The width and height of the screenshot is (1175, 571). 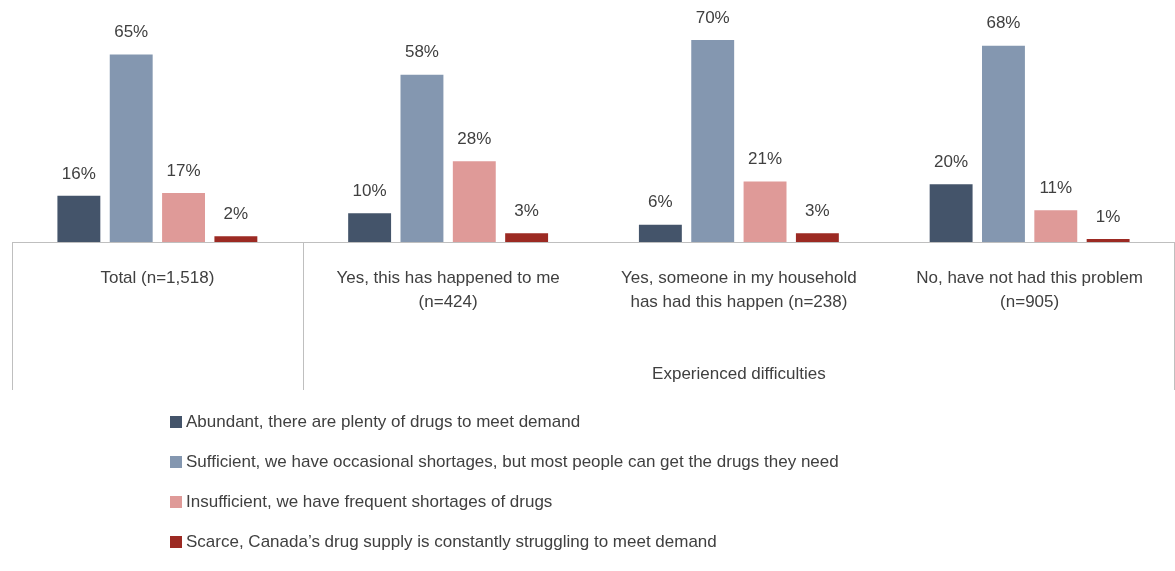 What do you see at coordinates (765, 159) in the screenshot?
I see `data-label: 21%` at bounding box center [765, 159].